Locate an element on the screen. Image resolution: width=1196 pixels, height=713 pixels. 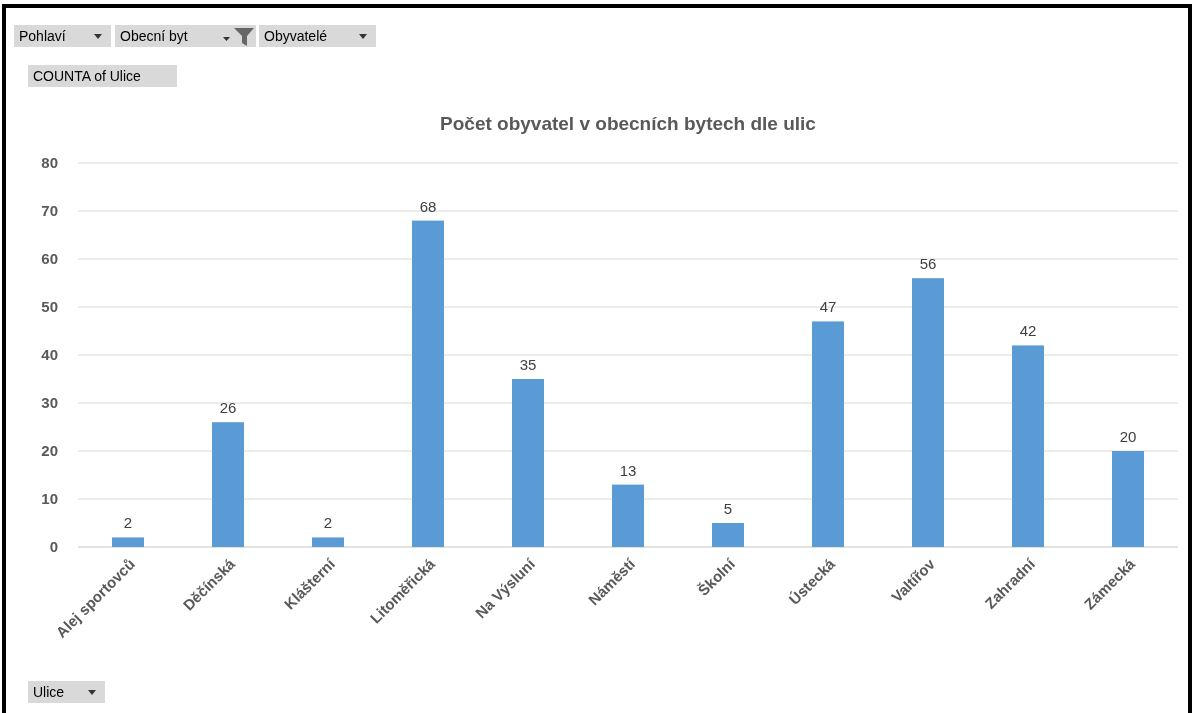
y-tick-label: 30 is located at coordinates (49, 402).